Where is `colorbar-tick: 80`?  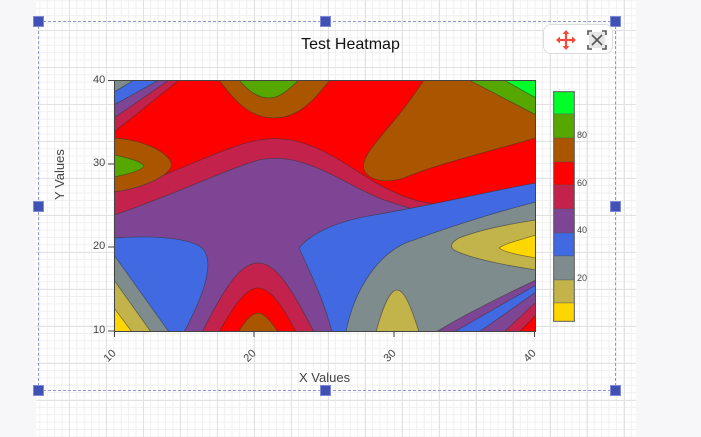
colorbar-tick: 80 is located at coordinates (582, 135).